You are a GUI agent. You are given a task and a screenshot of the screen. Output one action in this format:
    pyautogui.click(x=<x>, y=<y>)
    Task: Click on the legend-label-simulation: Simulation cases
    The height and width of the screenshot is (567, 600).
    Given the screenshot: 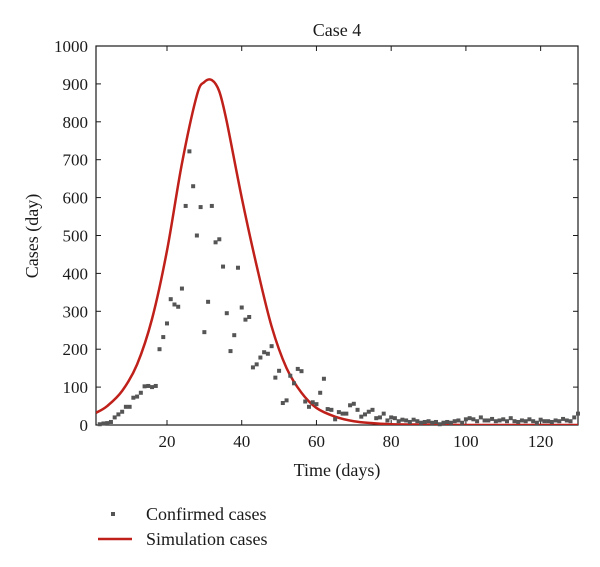 What is the action you would take?
    pyautogui.click(x=206, y=539)
    